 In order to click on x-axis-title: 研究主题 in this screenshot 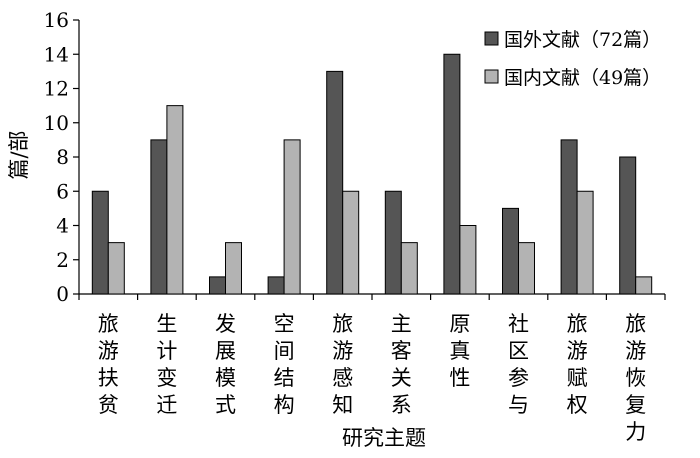, I will do `click(384, 438)`.